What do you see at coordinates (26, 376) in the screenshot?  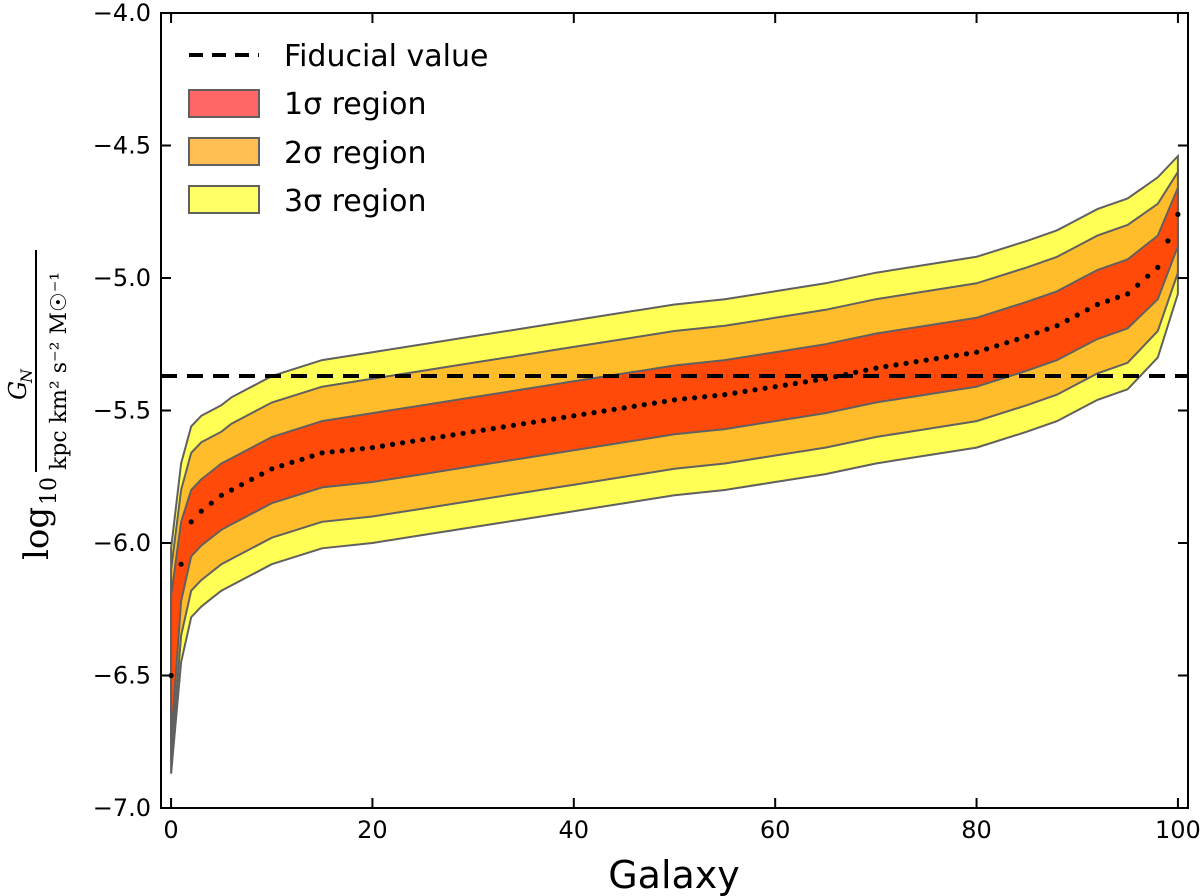 I see `y-label-numerator-sub: N` at bounding box center [26, 376].